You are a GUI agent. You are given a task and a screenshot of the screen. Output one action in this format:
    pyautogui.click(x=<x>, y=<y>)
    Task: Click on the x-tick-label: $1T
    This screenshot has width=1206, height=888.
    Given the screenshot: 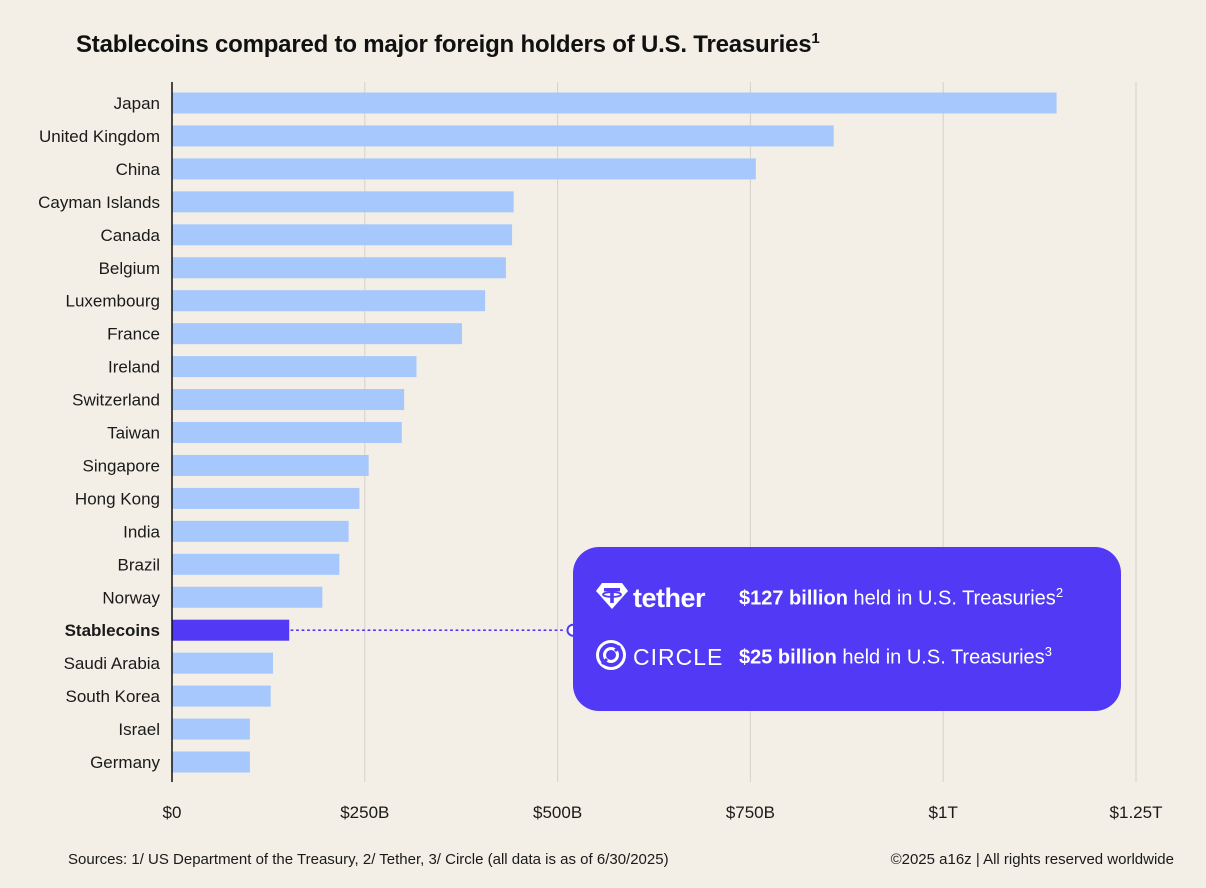 What is the action you would take?
    pyautogui.click(x=943, y=812)
    